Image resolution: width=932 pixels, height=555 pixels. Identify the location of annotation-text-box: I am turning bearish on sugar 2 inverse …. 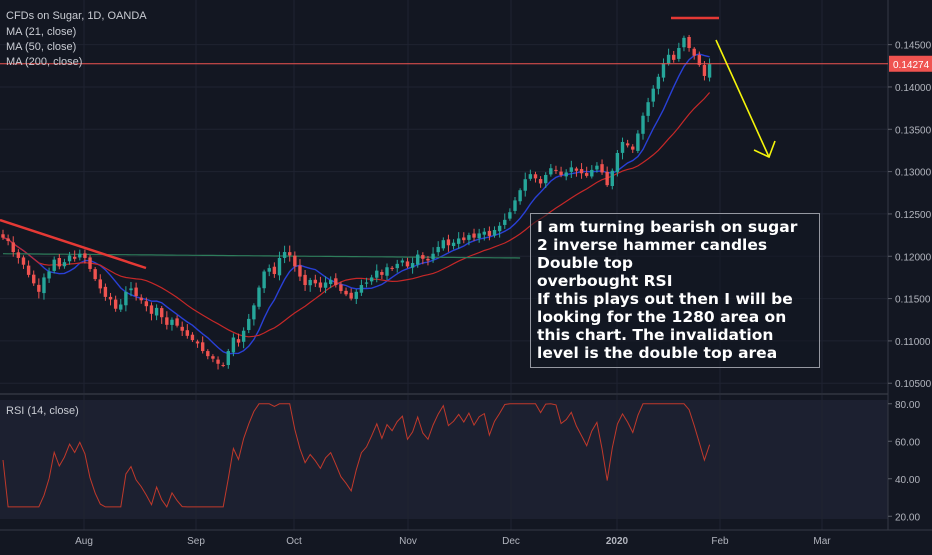
(675, 290).